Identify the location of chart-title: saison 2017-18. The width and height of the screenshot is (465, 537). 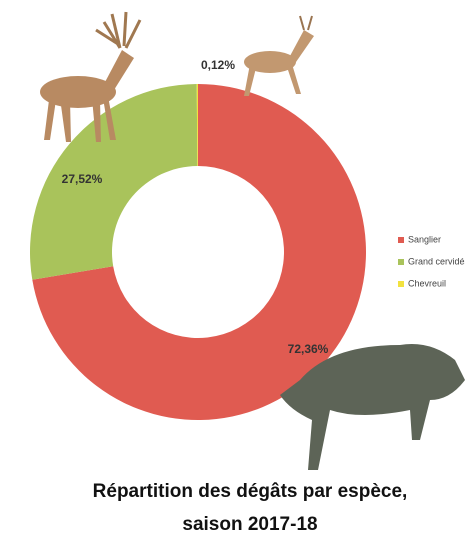
(249, 524).